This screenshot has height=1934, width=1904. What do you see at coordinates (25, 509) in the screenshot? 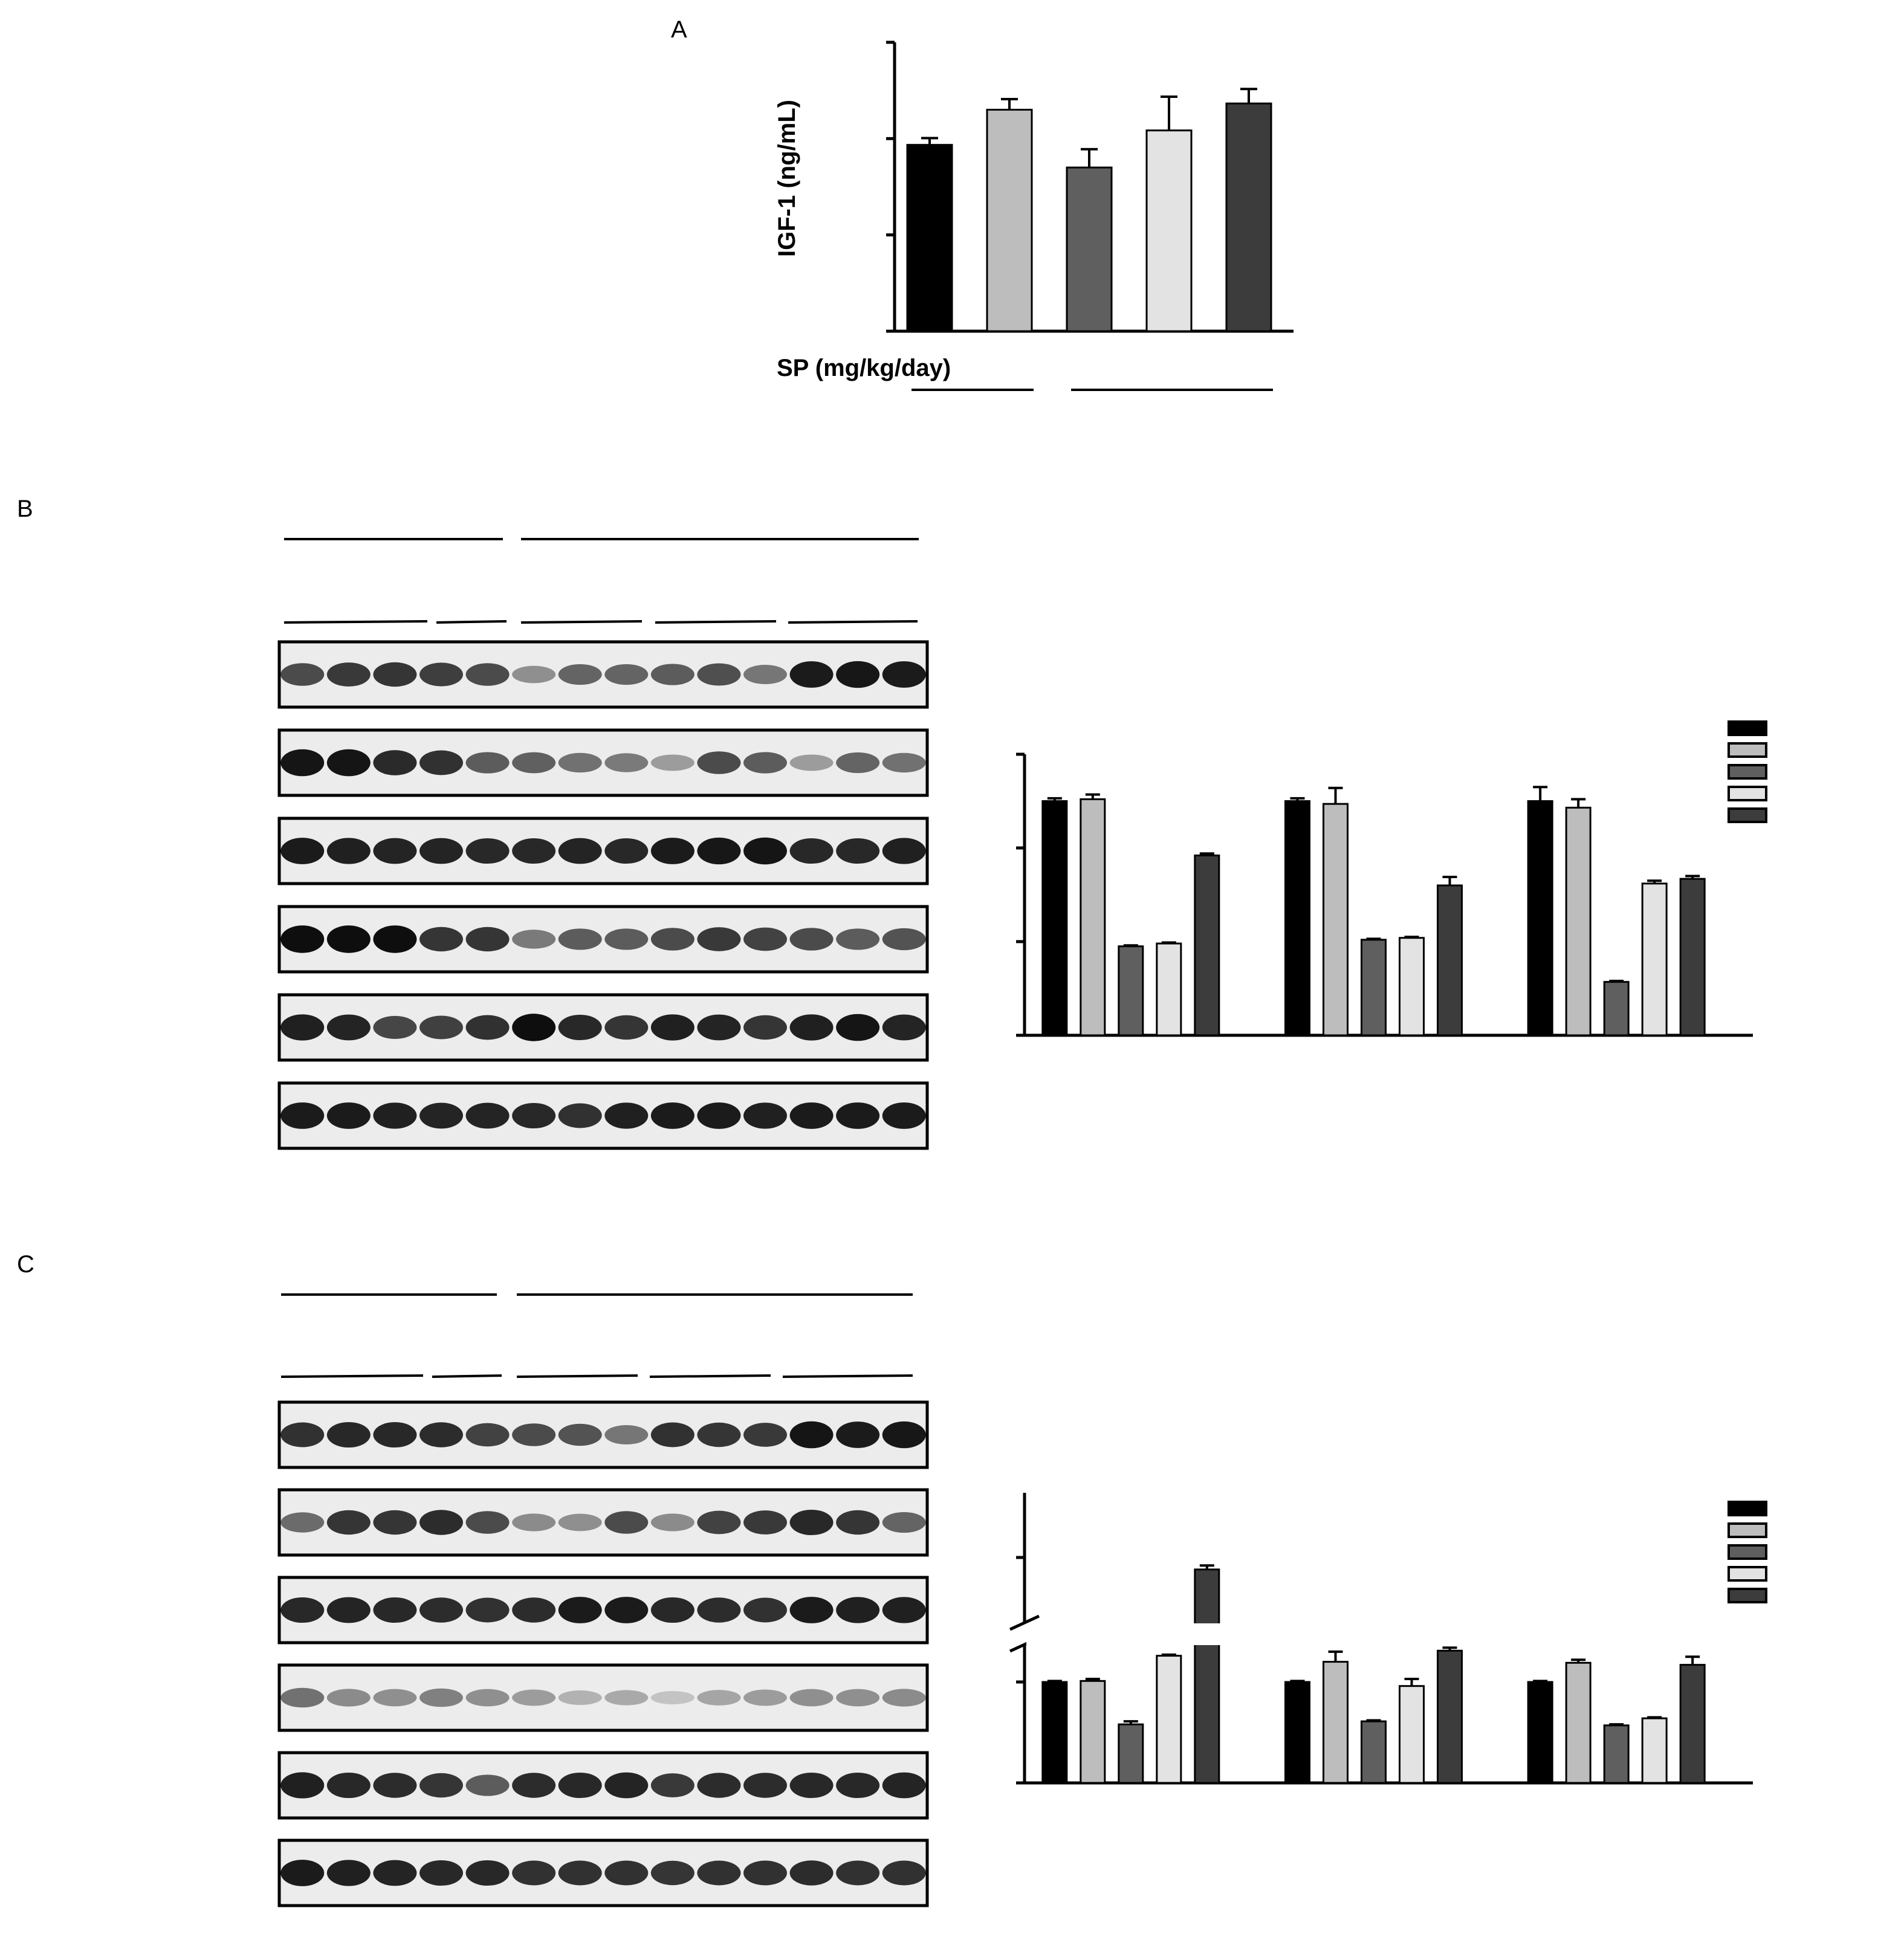
I see `panel-b-letter: B` at bounding box center [25, 509].